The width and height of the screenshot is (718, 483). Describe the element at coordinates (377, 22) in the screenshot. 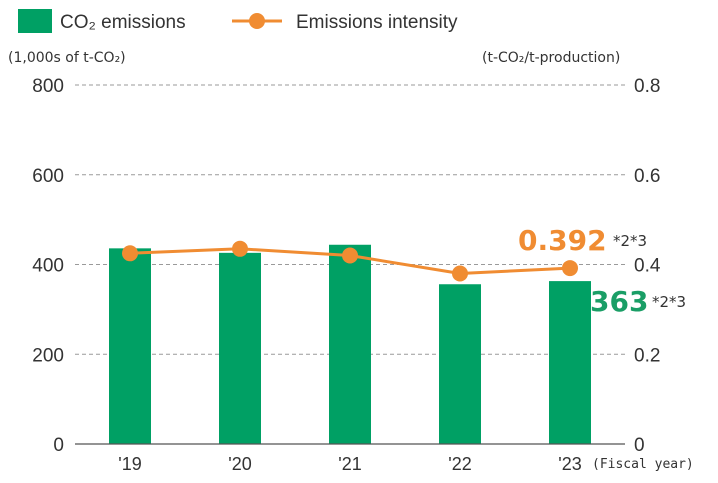

I see `legend-label-emissions-intensity: Emissions intensity` at that location.